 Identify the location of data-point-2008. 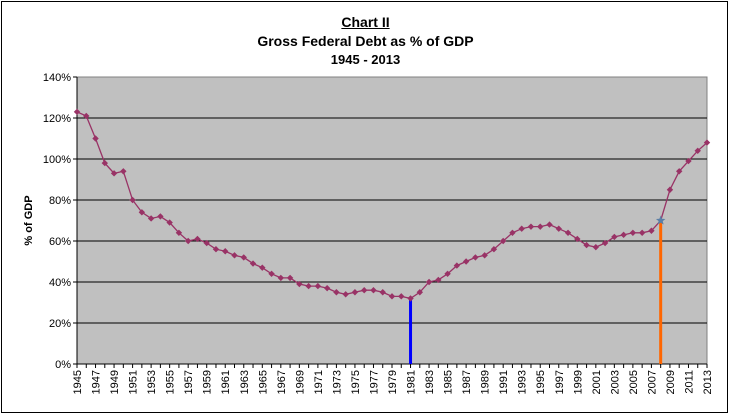
(660, 220).